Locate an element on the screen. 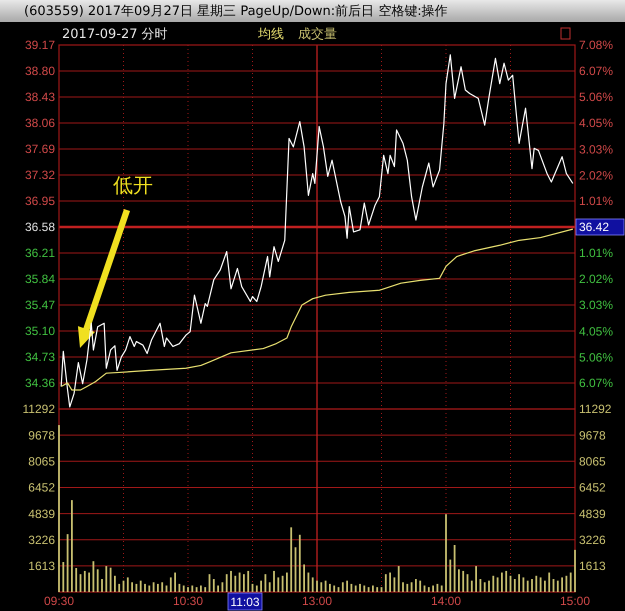 The image size is (625, 611). x-tick-label: 09:30 is located at coordinates (59, 601).